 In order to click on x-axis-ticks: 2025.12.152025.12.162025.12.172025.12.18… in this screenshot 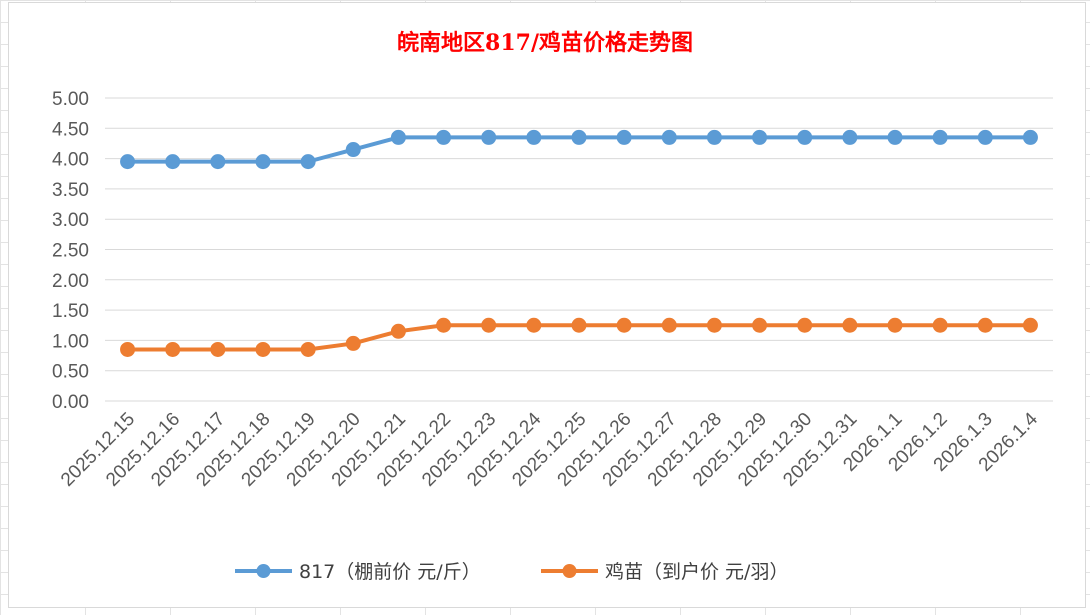, I will do `click(549, 449)`.